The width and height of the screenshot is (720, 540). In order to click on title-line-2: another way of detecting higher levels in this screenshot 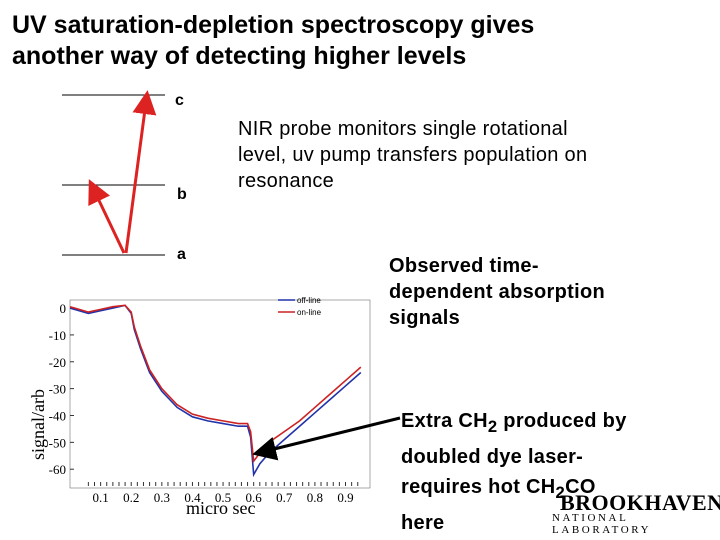, I will do `click(239, 56)`.